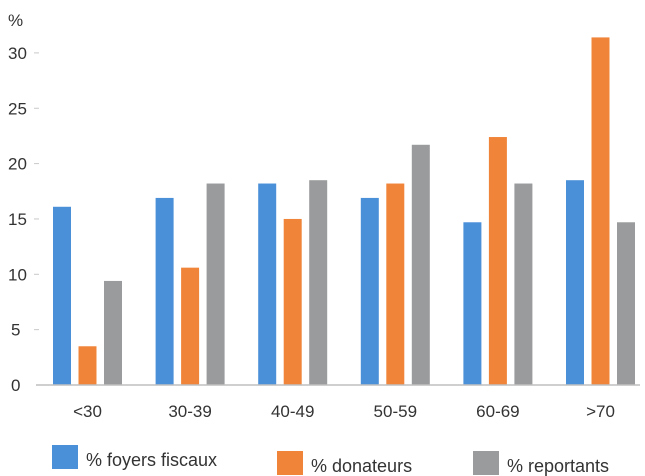 The height and width of the screenshot is (476, 645). Describe the element at coordinates (344, 411) in the screenshot. I see `x-axis: <30 30-39 40-49 50-59 60-69 >70` at that location.